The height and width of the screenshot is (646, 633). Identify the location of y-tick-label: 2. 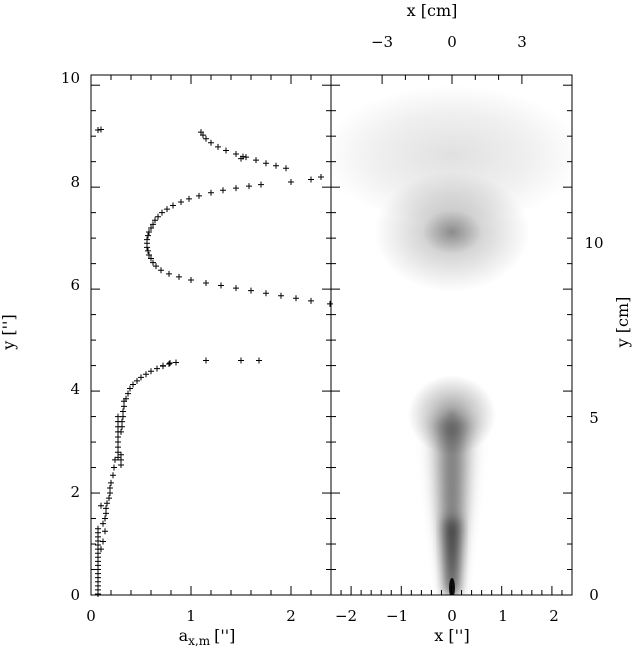
(75, 492).